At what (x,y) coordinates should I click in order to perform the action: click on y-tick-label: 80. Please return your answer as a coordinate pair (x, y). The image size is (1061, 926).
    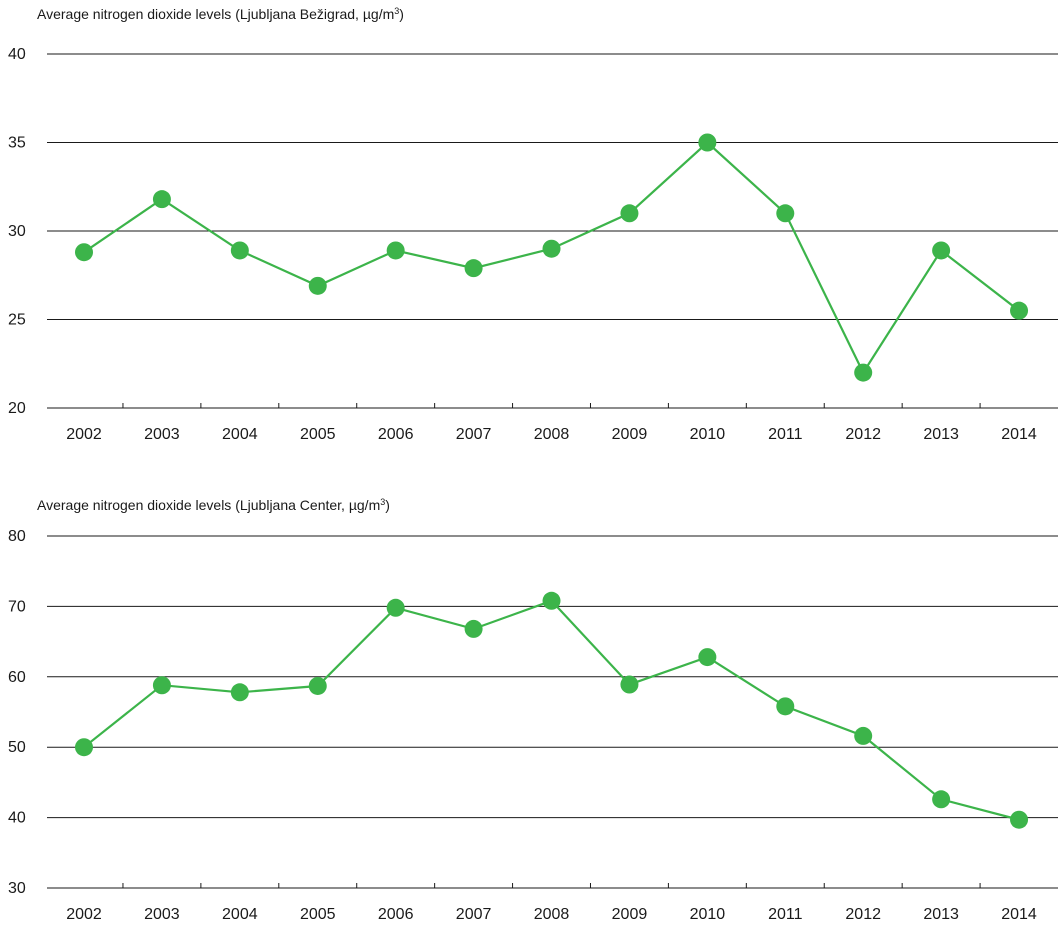
    Looking at the image, I should click on (17, 536).